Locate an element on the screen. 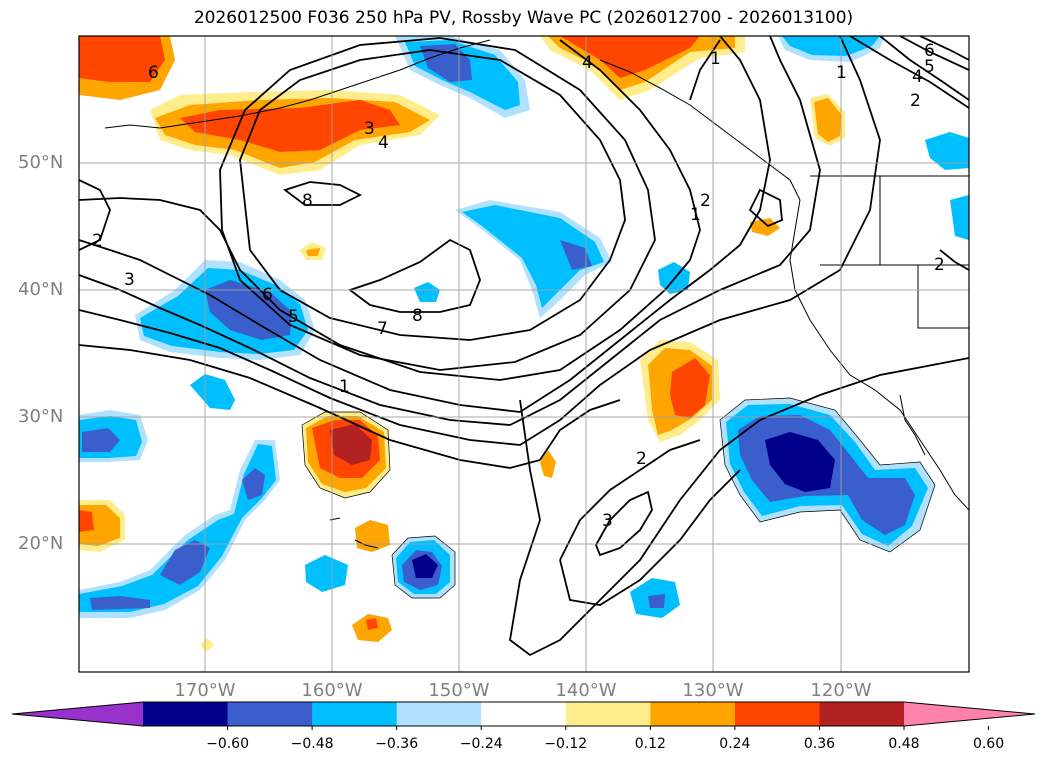 The image size is (1047, 765). colorbar-arrow-min is located at coordinates (77, 714).